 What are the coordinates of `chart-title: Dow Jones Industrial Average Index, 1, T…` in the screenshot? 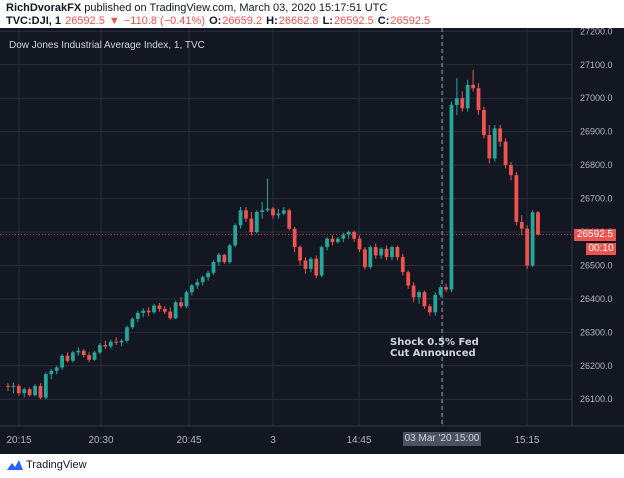 It's located at (107, 45).